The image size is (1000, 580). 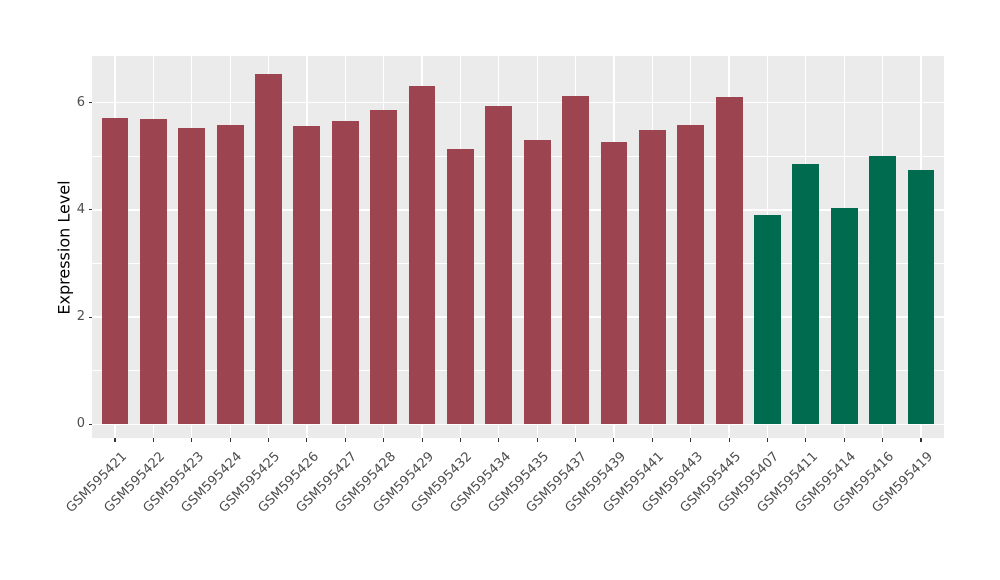 What do you see at coordinates (80, 209) in the screenshot?
I see `y-tick-label: 4` at bounding box center [80, 209].